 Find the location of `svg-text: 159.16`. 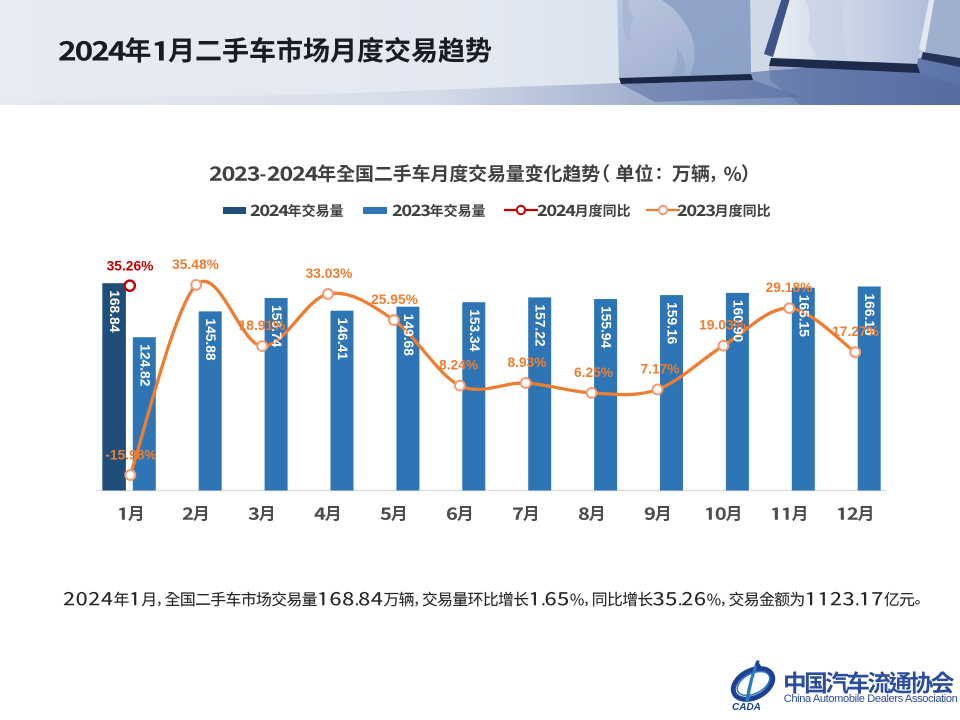

svg-text: 159.16 is located at coordinates (672, 323).